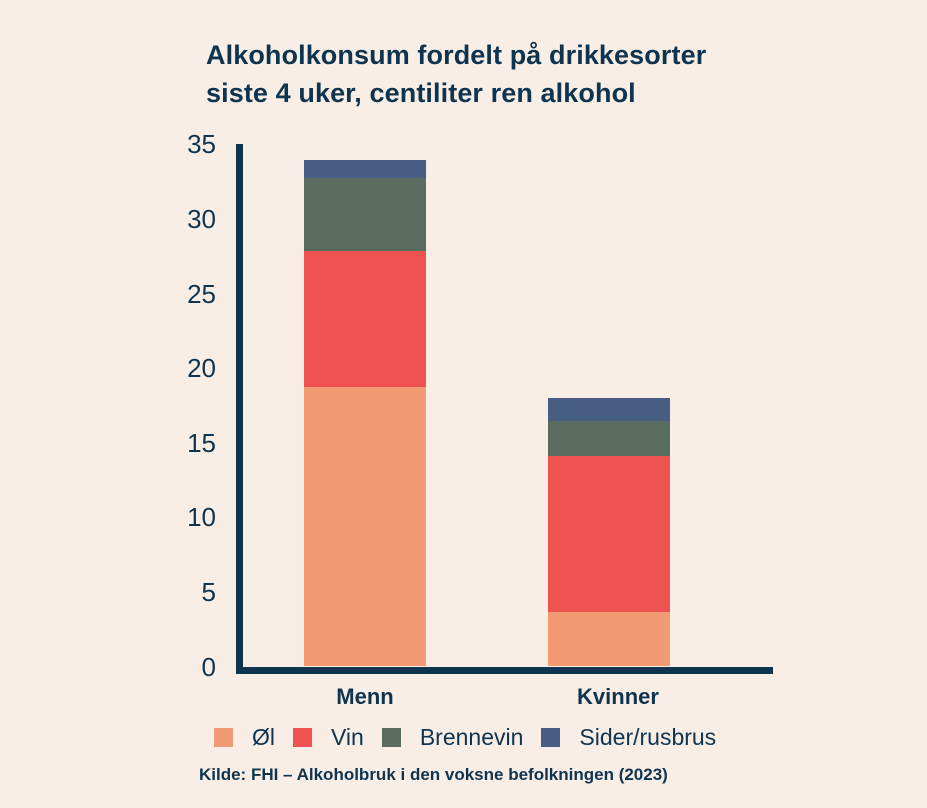 The image size is (927, 808). Describe the element at coordinates (208, 667) in the screenshot. I see `y-tick-label: 0` at that location.